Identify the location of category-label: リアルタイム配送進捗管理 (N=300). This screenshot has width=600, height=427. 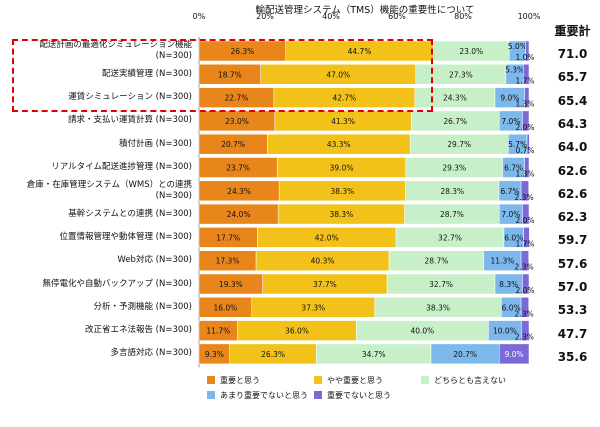
(121, 167).